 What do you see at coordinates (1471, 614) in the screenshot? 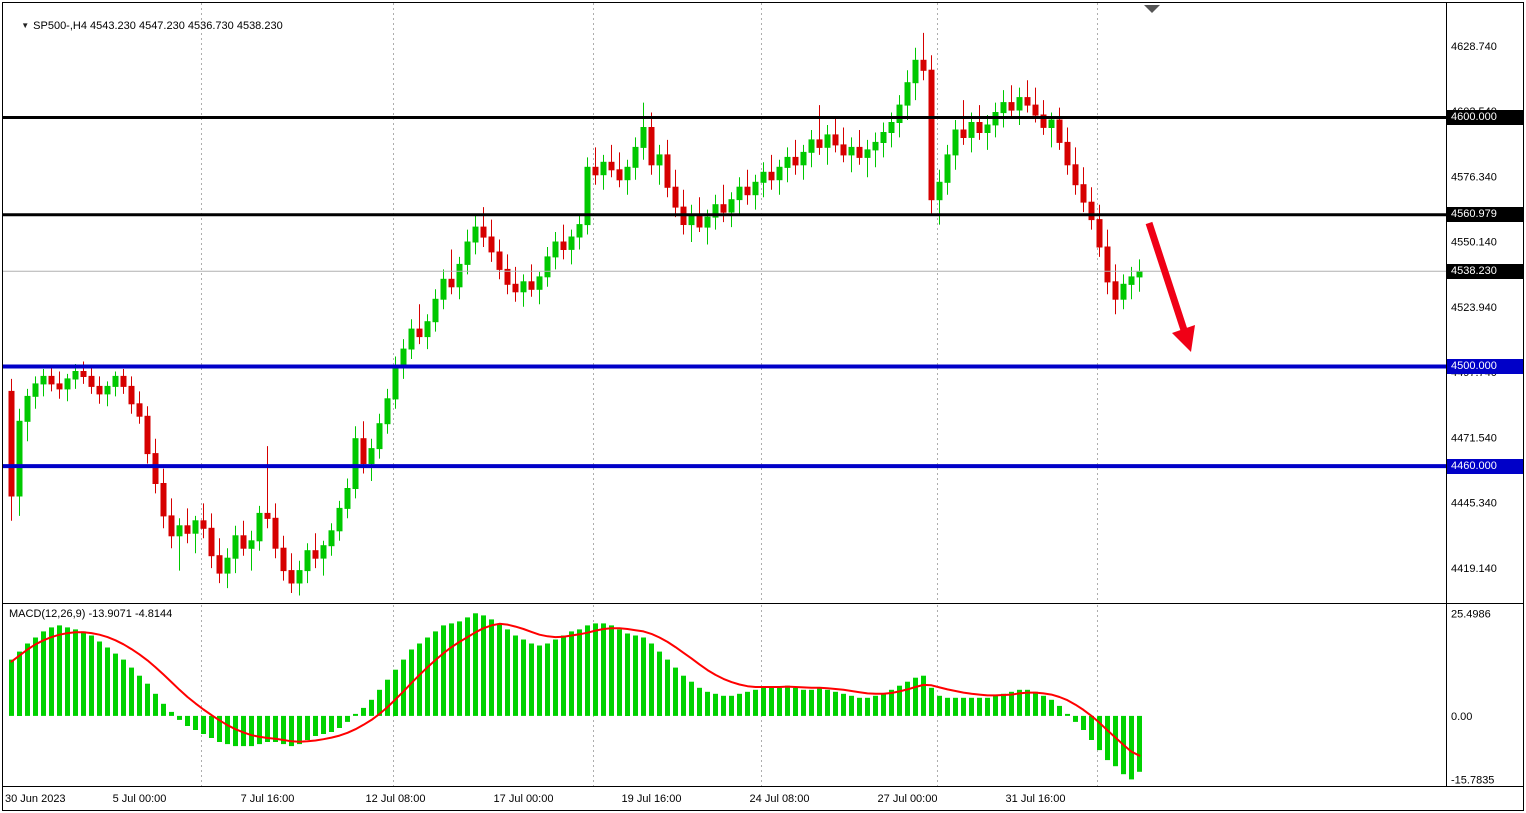
I see `macd-axis-label: 25.4986` at bounding box center [1471, 614].